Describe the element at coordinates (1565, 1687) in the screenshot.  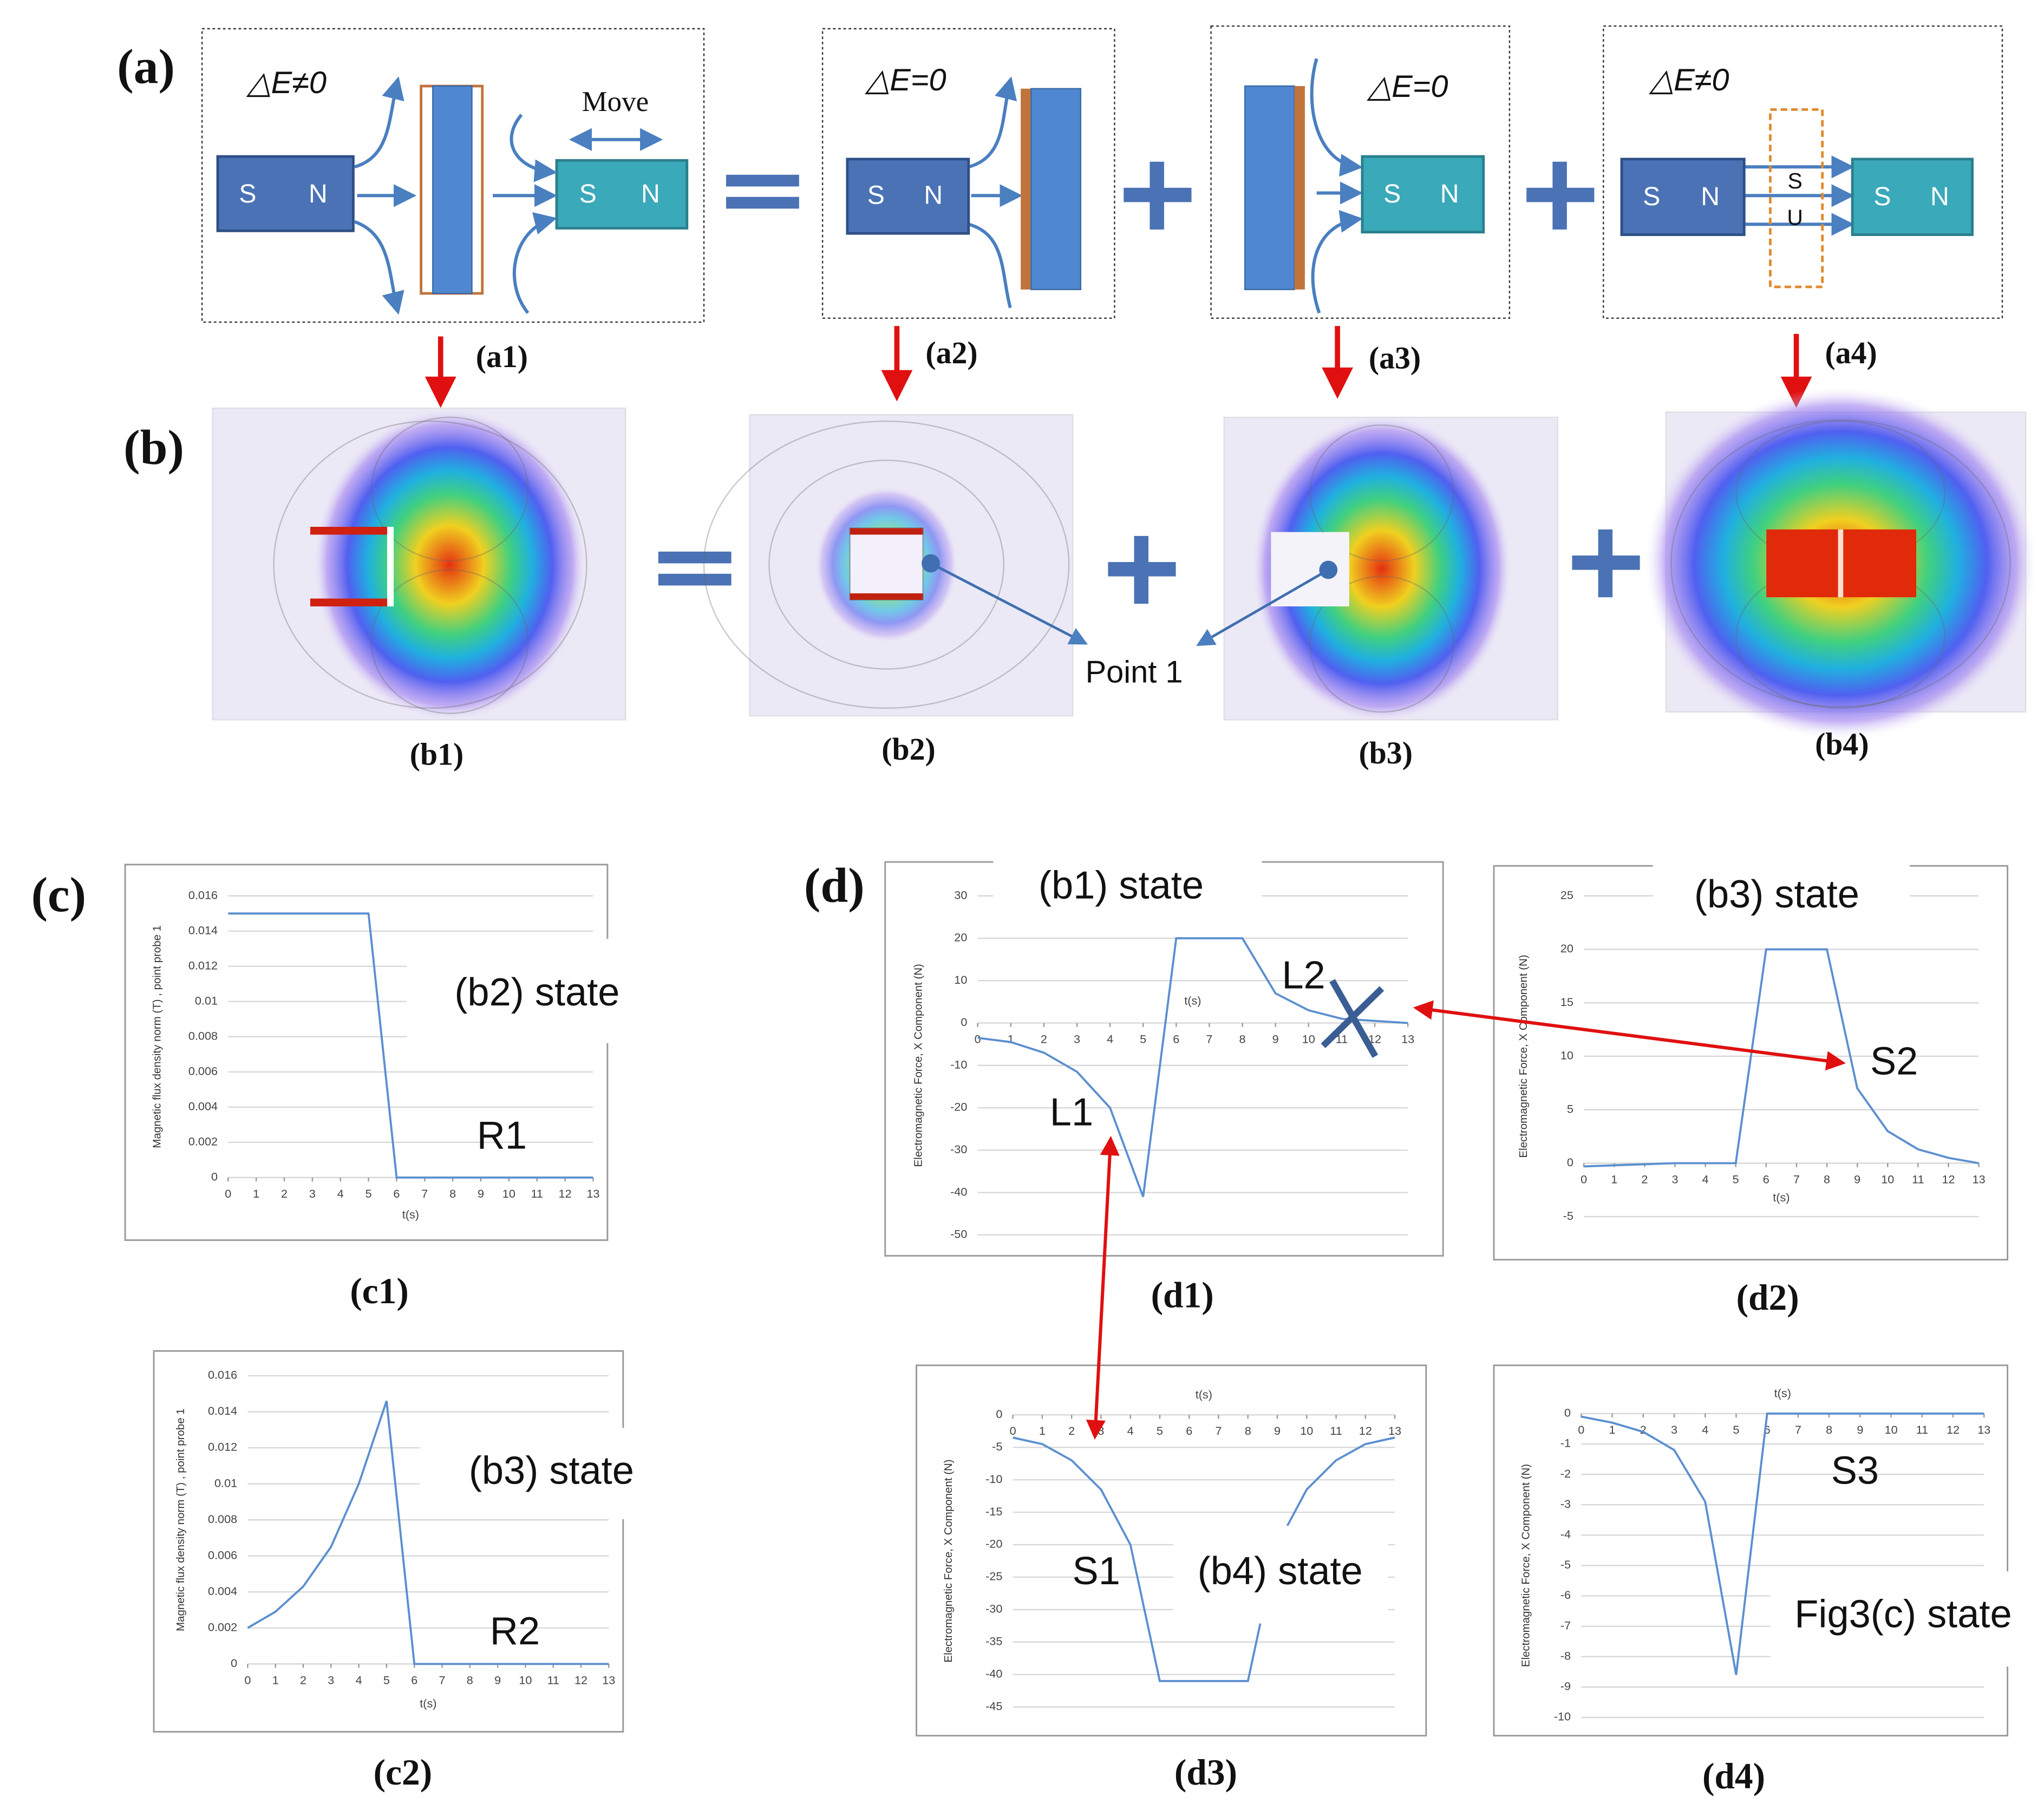
I see `y-tick-label: -9` at that location.